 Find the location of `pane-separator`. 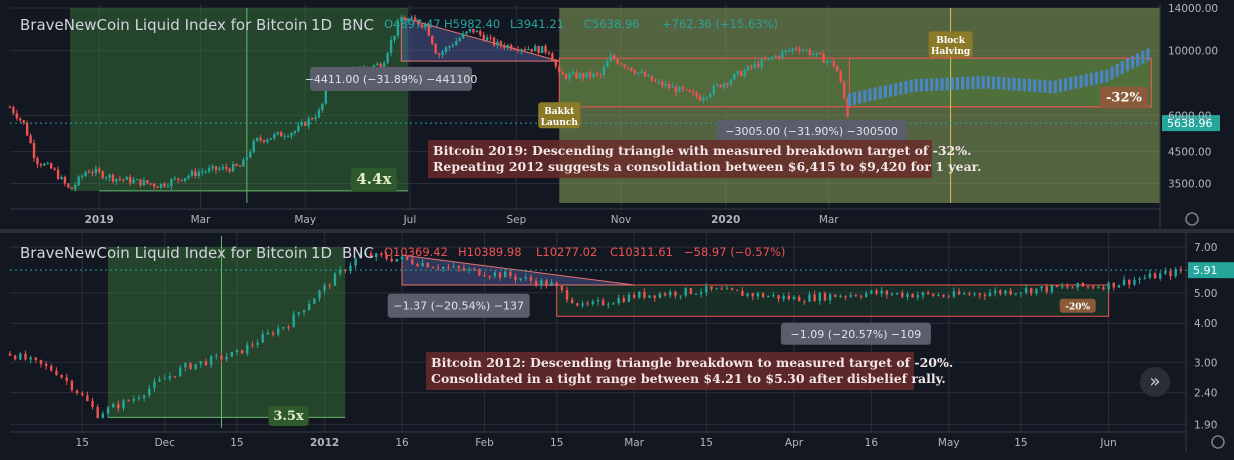

pane-separator is located at coordinates (617, 231).